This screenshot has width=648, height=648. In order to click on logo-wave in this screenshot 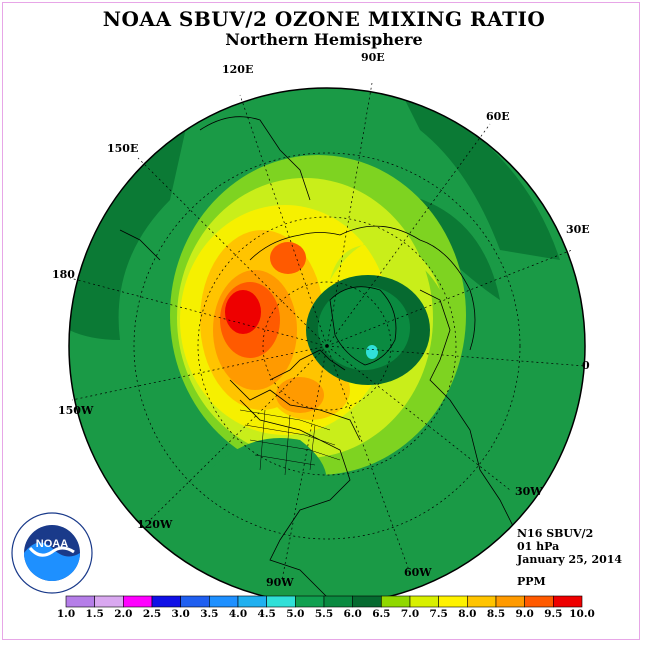, I will do `click(52, 561)`.